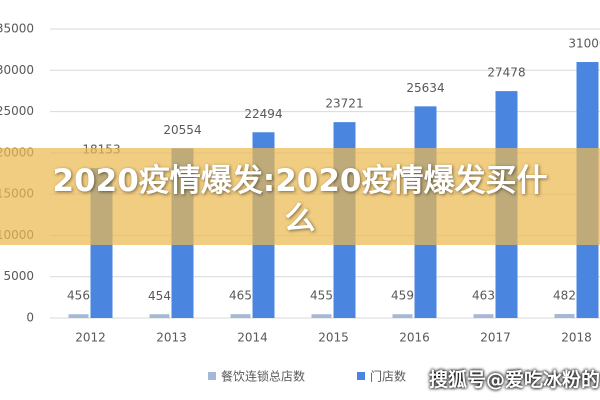 This screenshot has width=600, height=400. I want to click on watermark: 搜狐号@爱吃冰粉的, so click(514, 380).